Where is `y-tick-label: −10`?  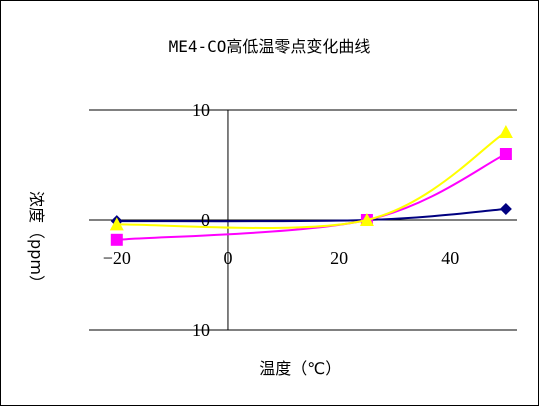 y-tick-label: −10 is located at coordinates (196, 330).